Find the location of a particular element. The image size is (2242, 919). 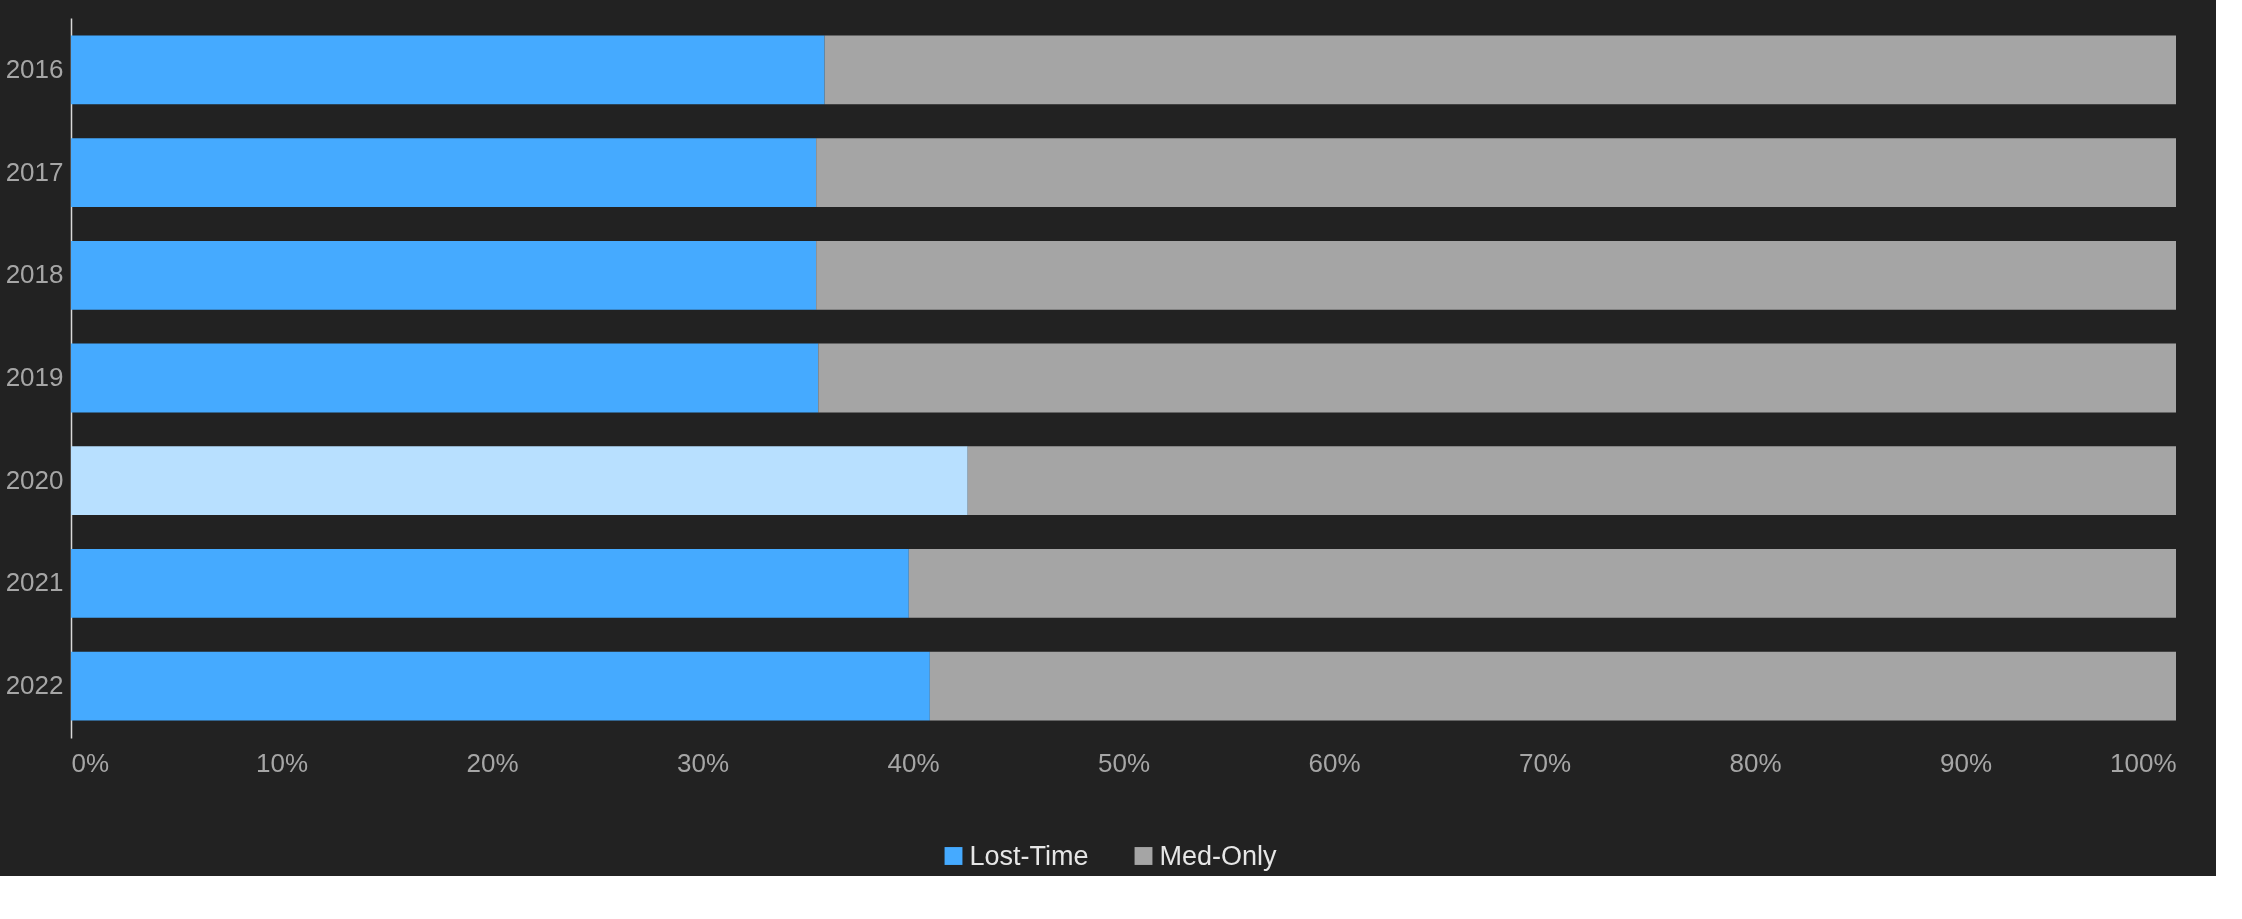

x-tick-label: 70% is located at coordinates (1545, 762).